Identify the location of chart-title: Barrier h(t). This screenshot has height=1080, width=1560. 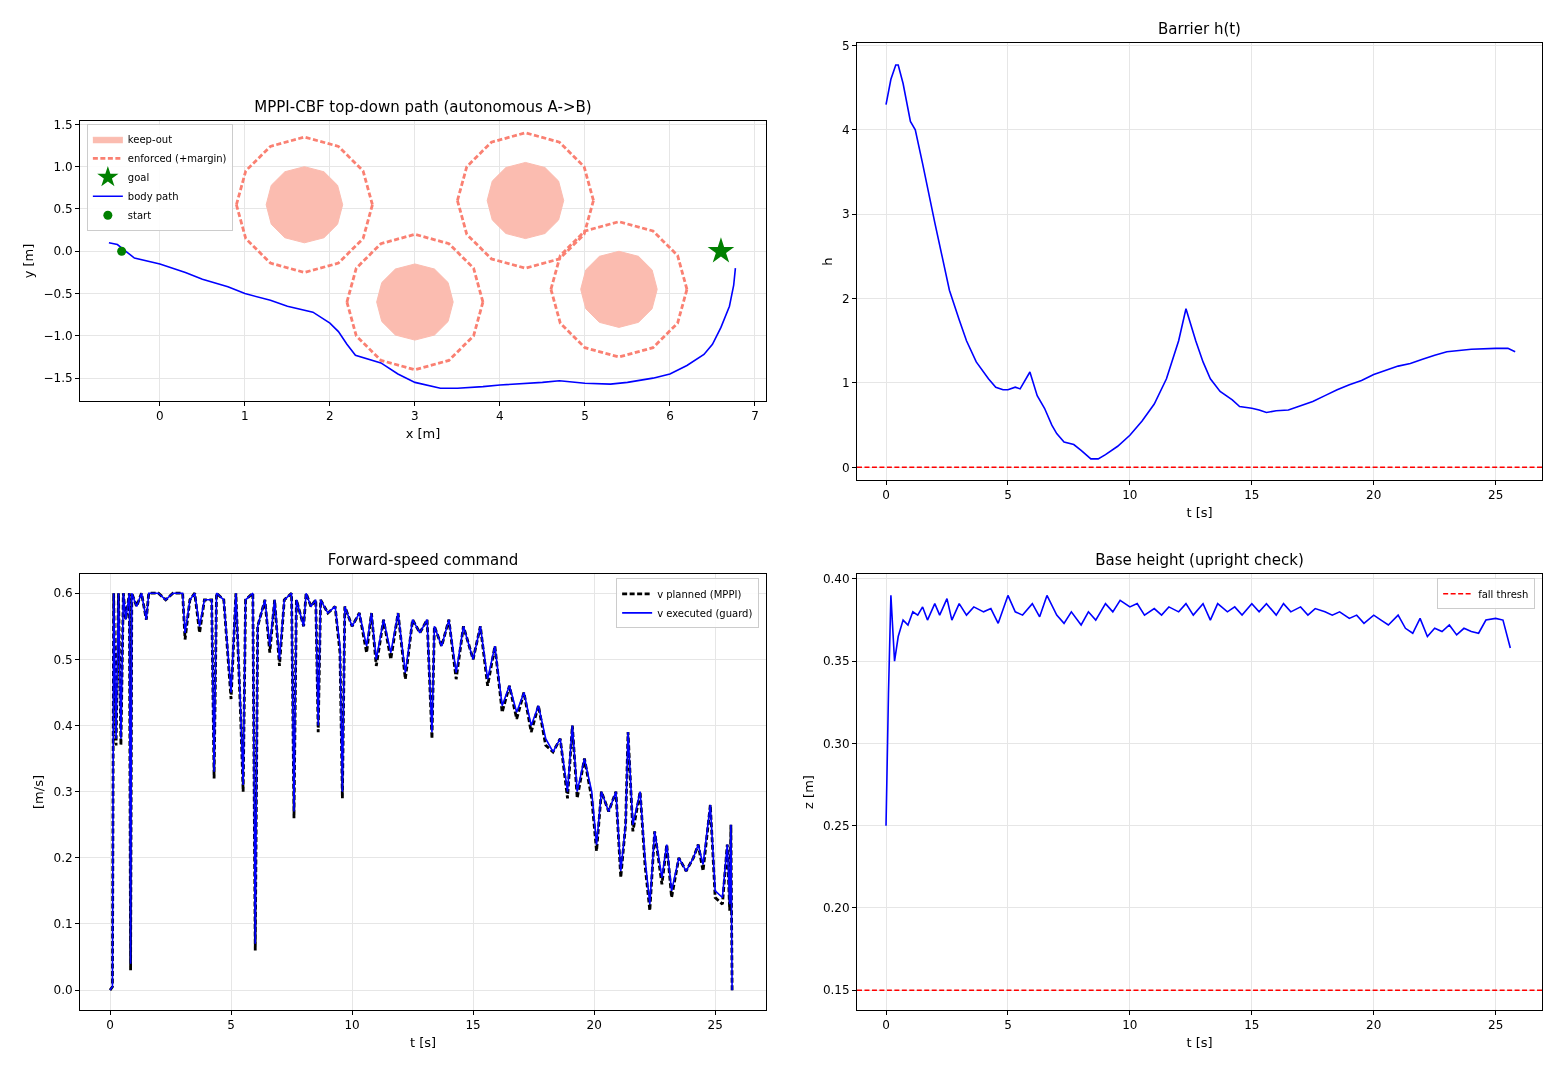
(1199, 28).